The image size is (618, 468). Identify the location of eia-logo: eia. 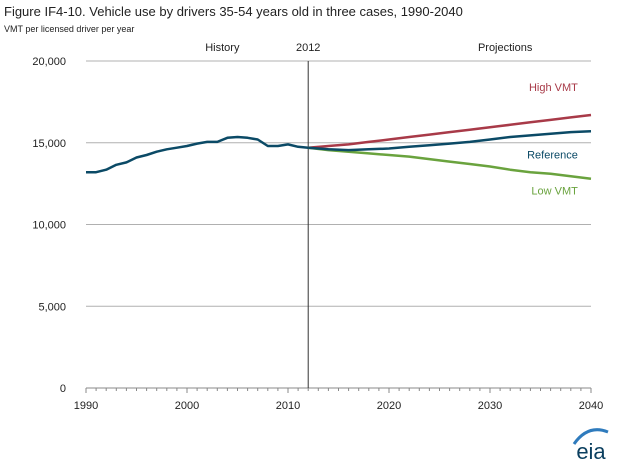
(590, 446).